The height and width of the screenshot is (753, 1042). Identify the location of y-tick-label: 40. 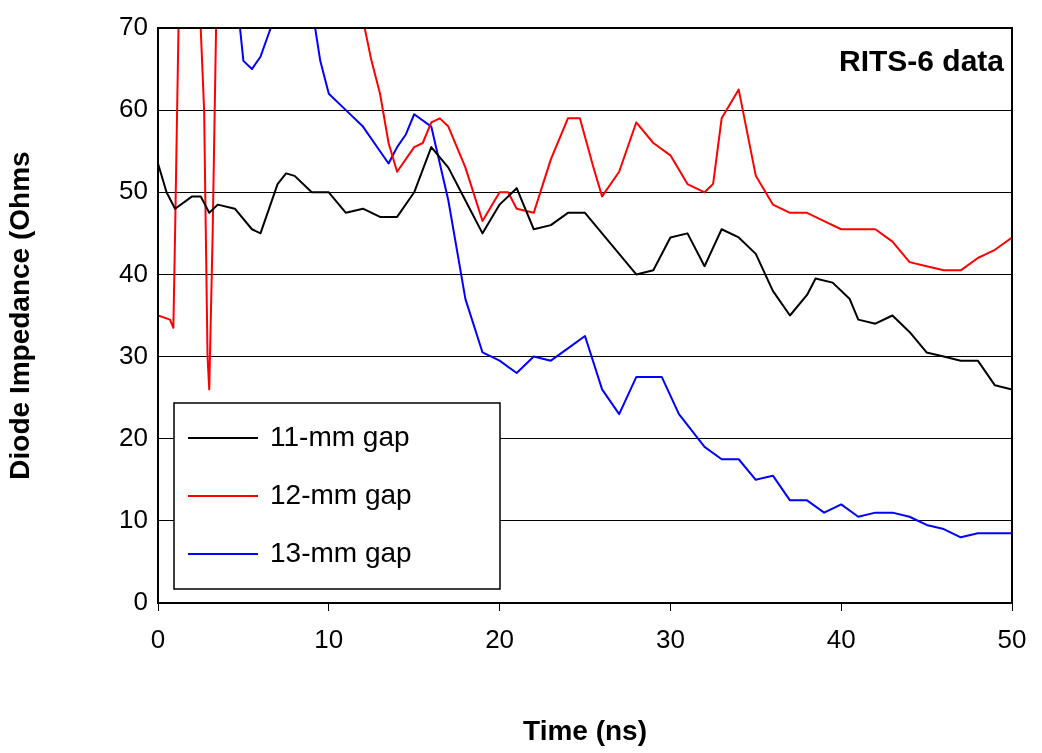
(133, 272).